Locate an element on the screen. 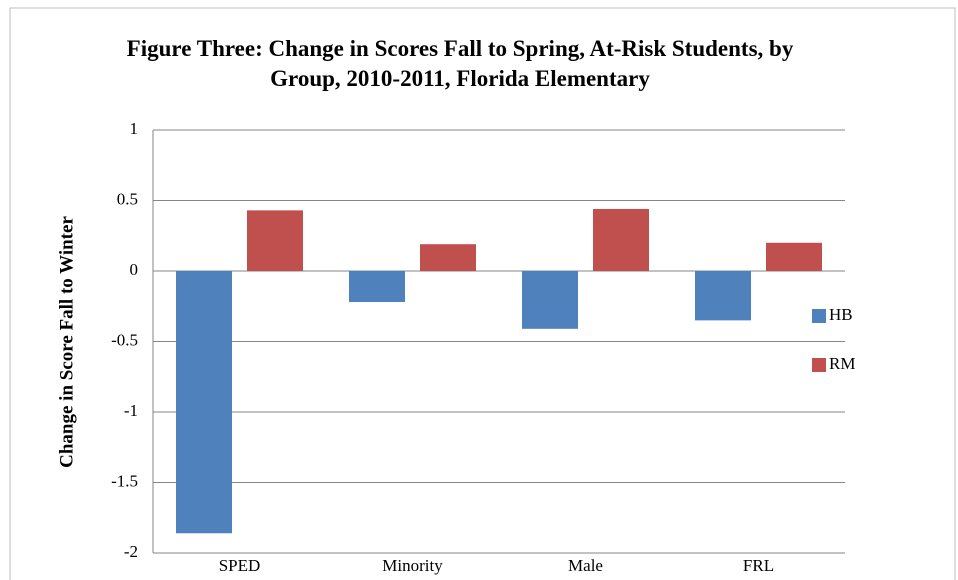 Image resolution: width=958 pixels, height=580 pixels. y-axis-label: Change in Score Fall to Winter is located at coordinates (66, 342).